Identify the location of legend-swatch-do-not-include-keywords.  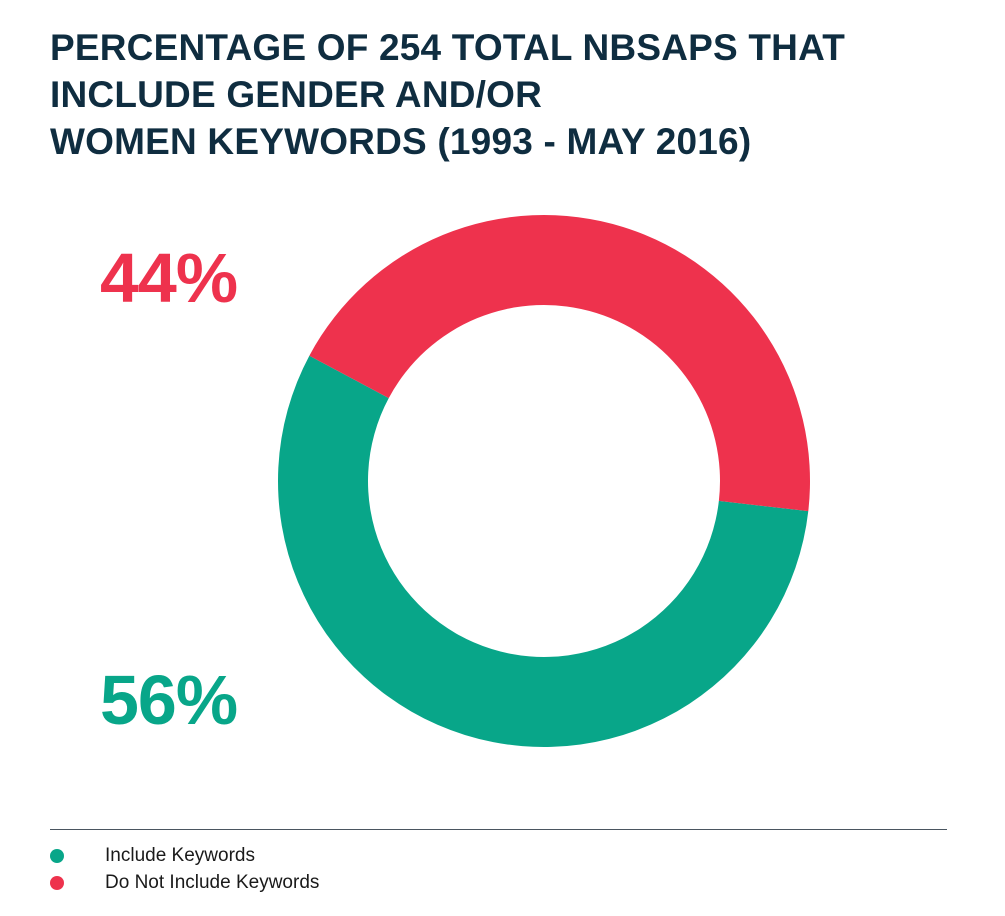
(57, 882).